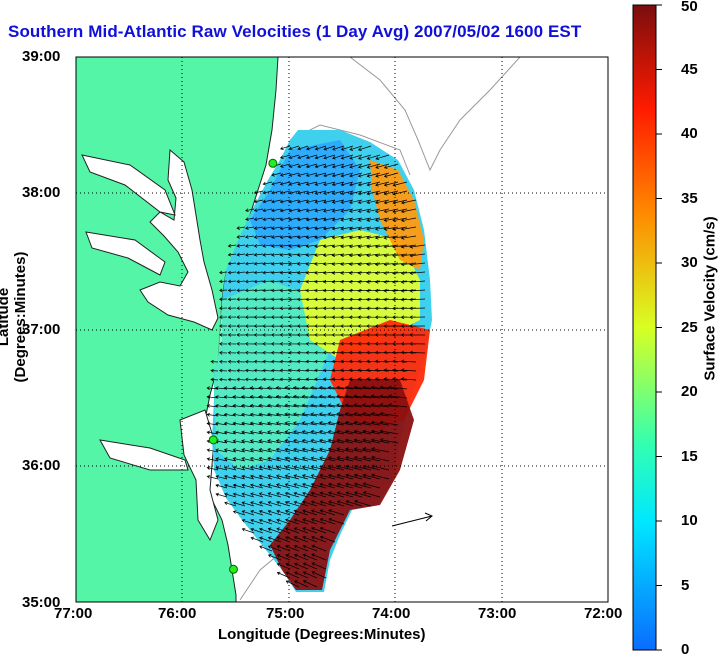 This screenshot has height=659, width=724. Describe the element at coordinates (285, 613) in the screenshot. I see `x-tick-label: 75:00` at that location.